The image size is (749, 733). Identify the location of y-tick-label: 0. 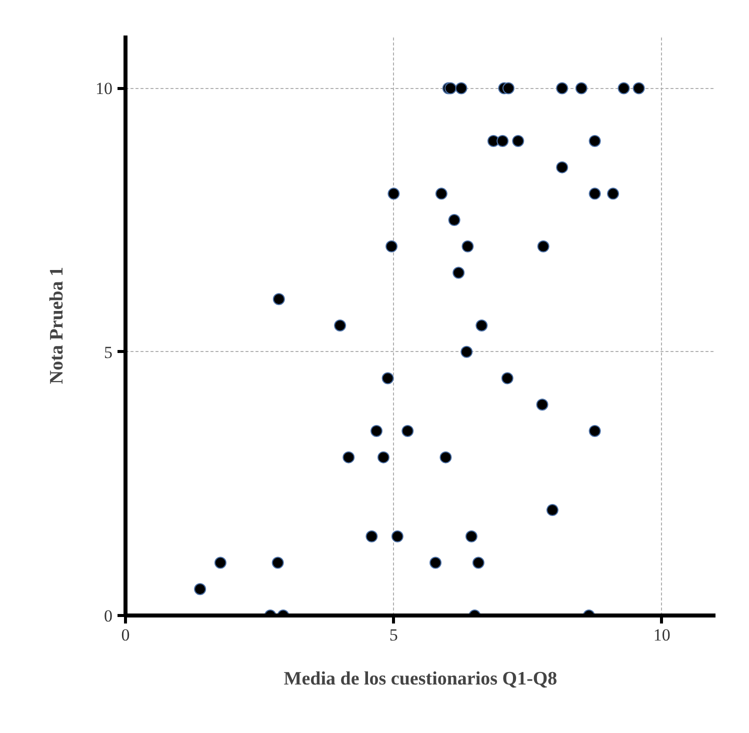
(108, 616).